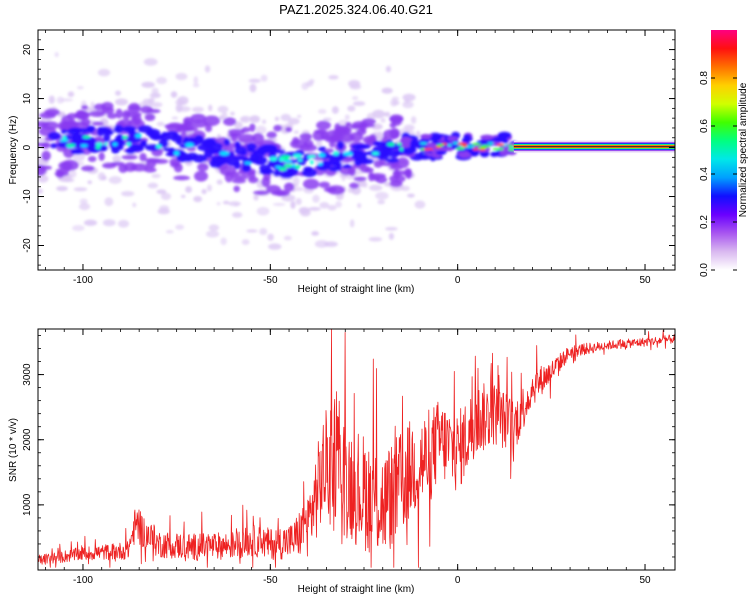 Image resolution: width=750 pixels, height=600 pixels. I want to click on spectrogram-coherent-line, so click(594, 146).